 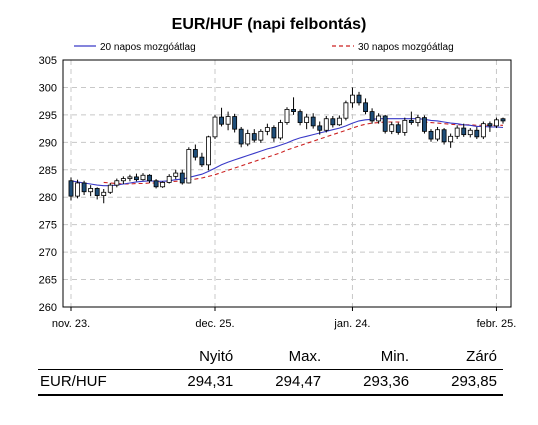 I want to click on y-tick-label: 275, so click(x=48, y=226).